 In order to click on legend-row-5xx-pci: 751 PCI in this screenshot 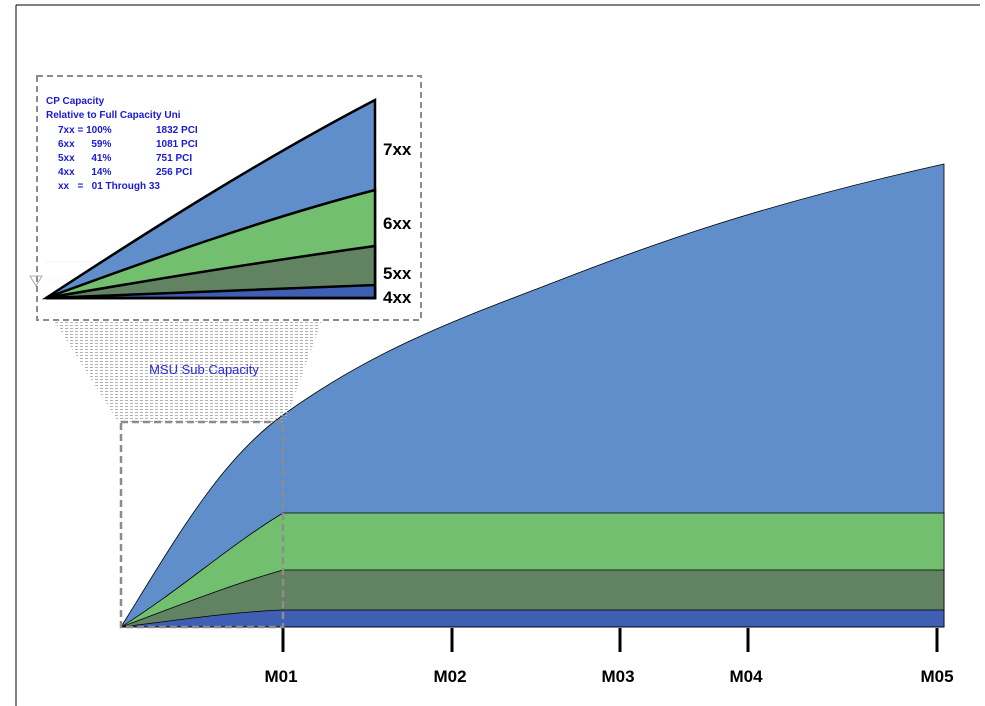, I will do `click(174, 158)`.